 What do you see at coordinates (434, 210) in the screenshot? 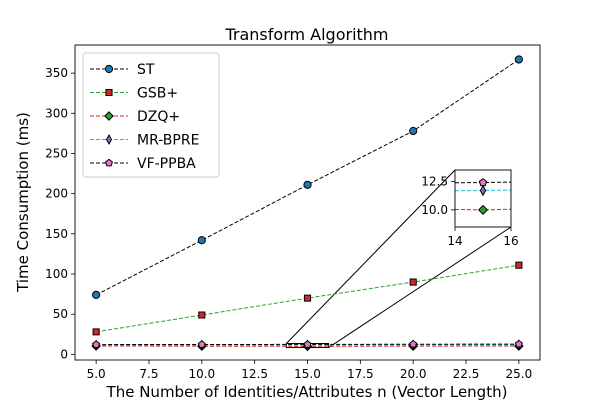
I see `inset-y-tick-label: 10.0` at bounding box center [434, 210].